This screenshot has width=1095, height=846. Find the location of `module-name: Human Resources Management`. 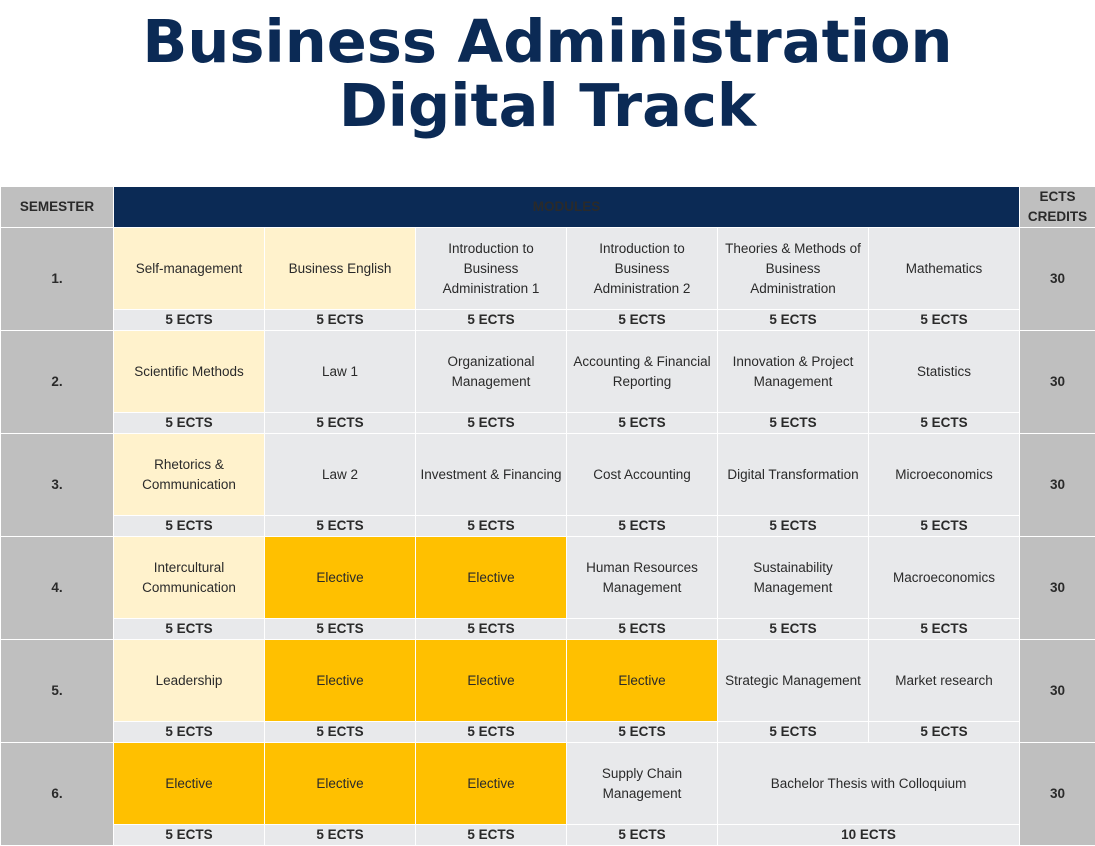

module-name: Human Resources Management is located at coordinates (642, 578).